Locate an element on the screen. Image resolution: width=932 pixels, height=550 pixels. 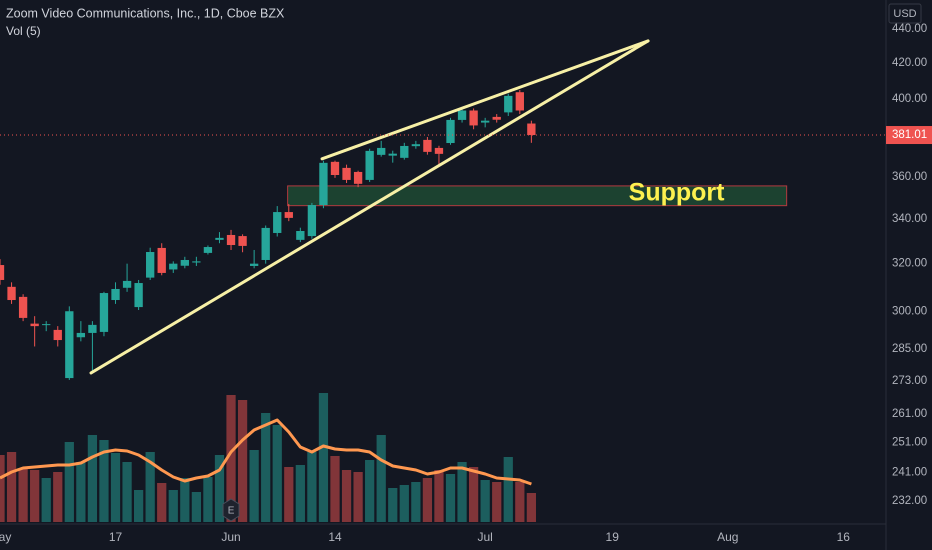
x-tick-label: Aug is located at coordinates (727, 537).